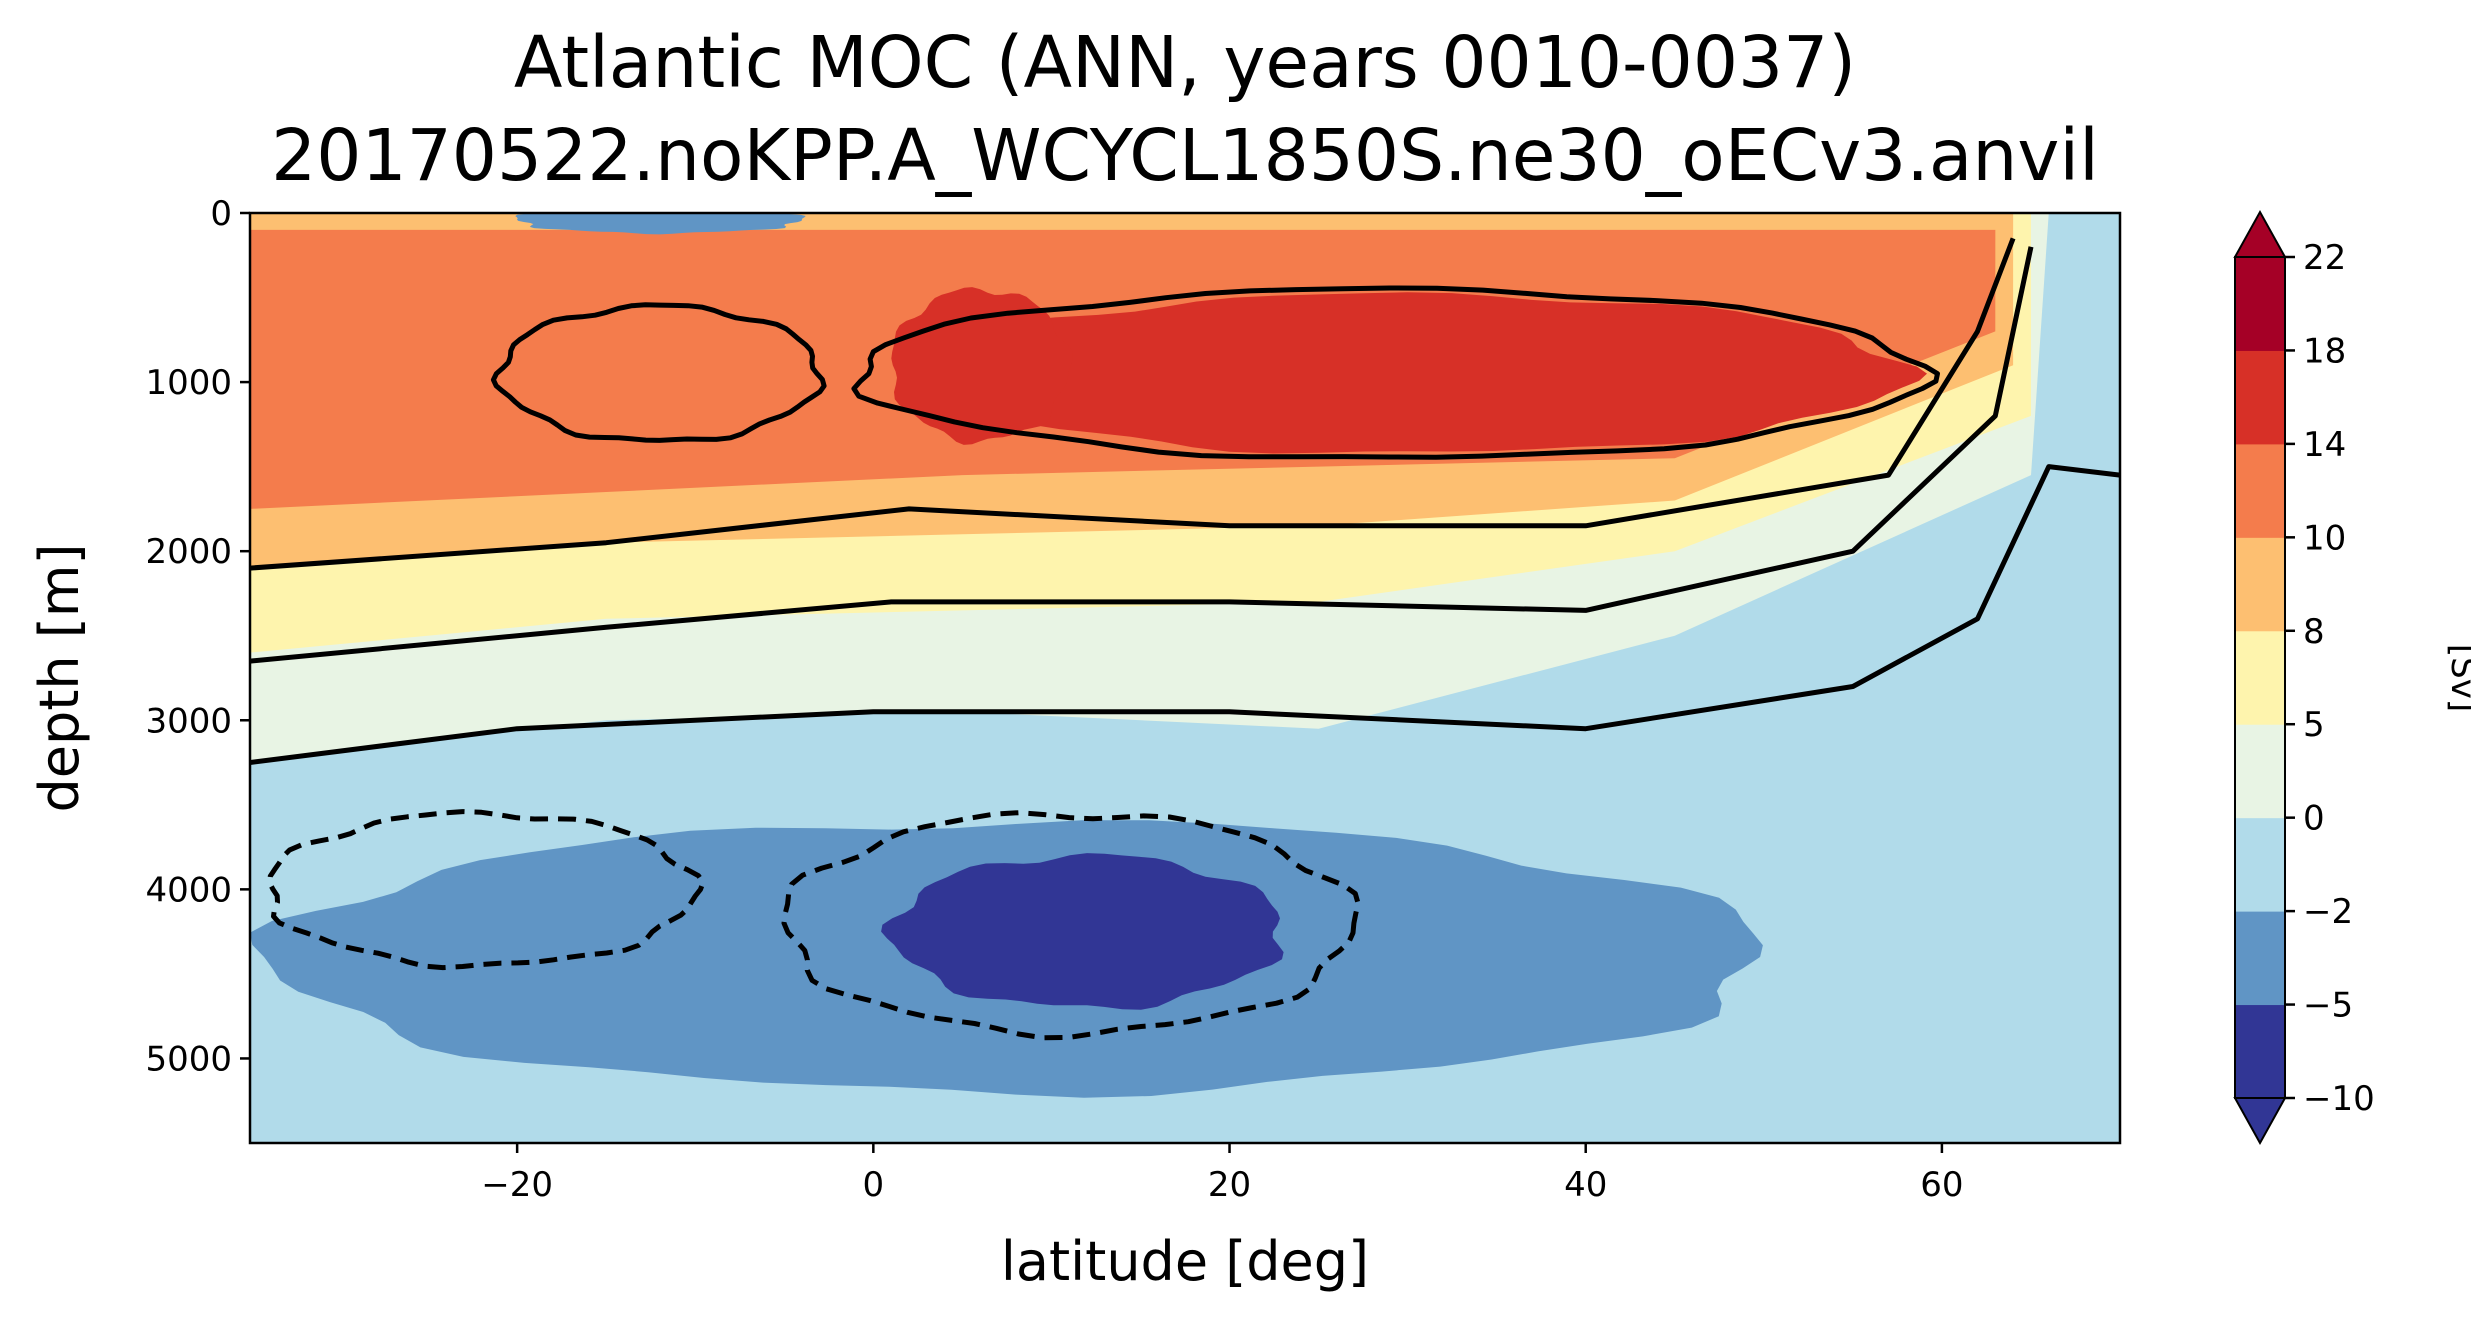  I want to click on y-tick-label: 5000, so click(188, 1059).